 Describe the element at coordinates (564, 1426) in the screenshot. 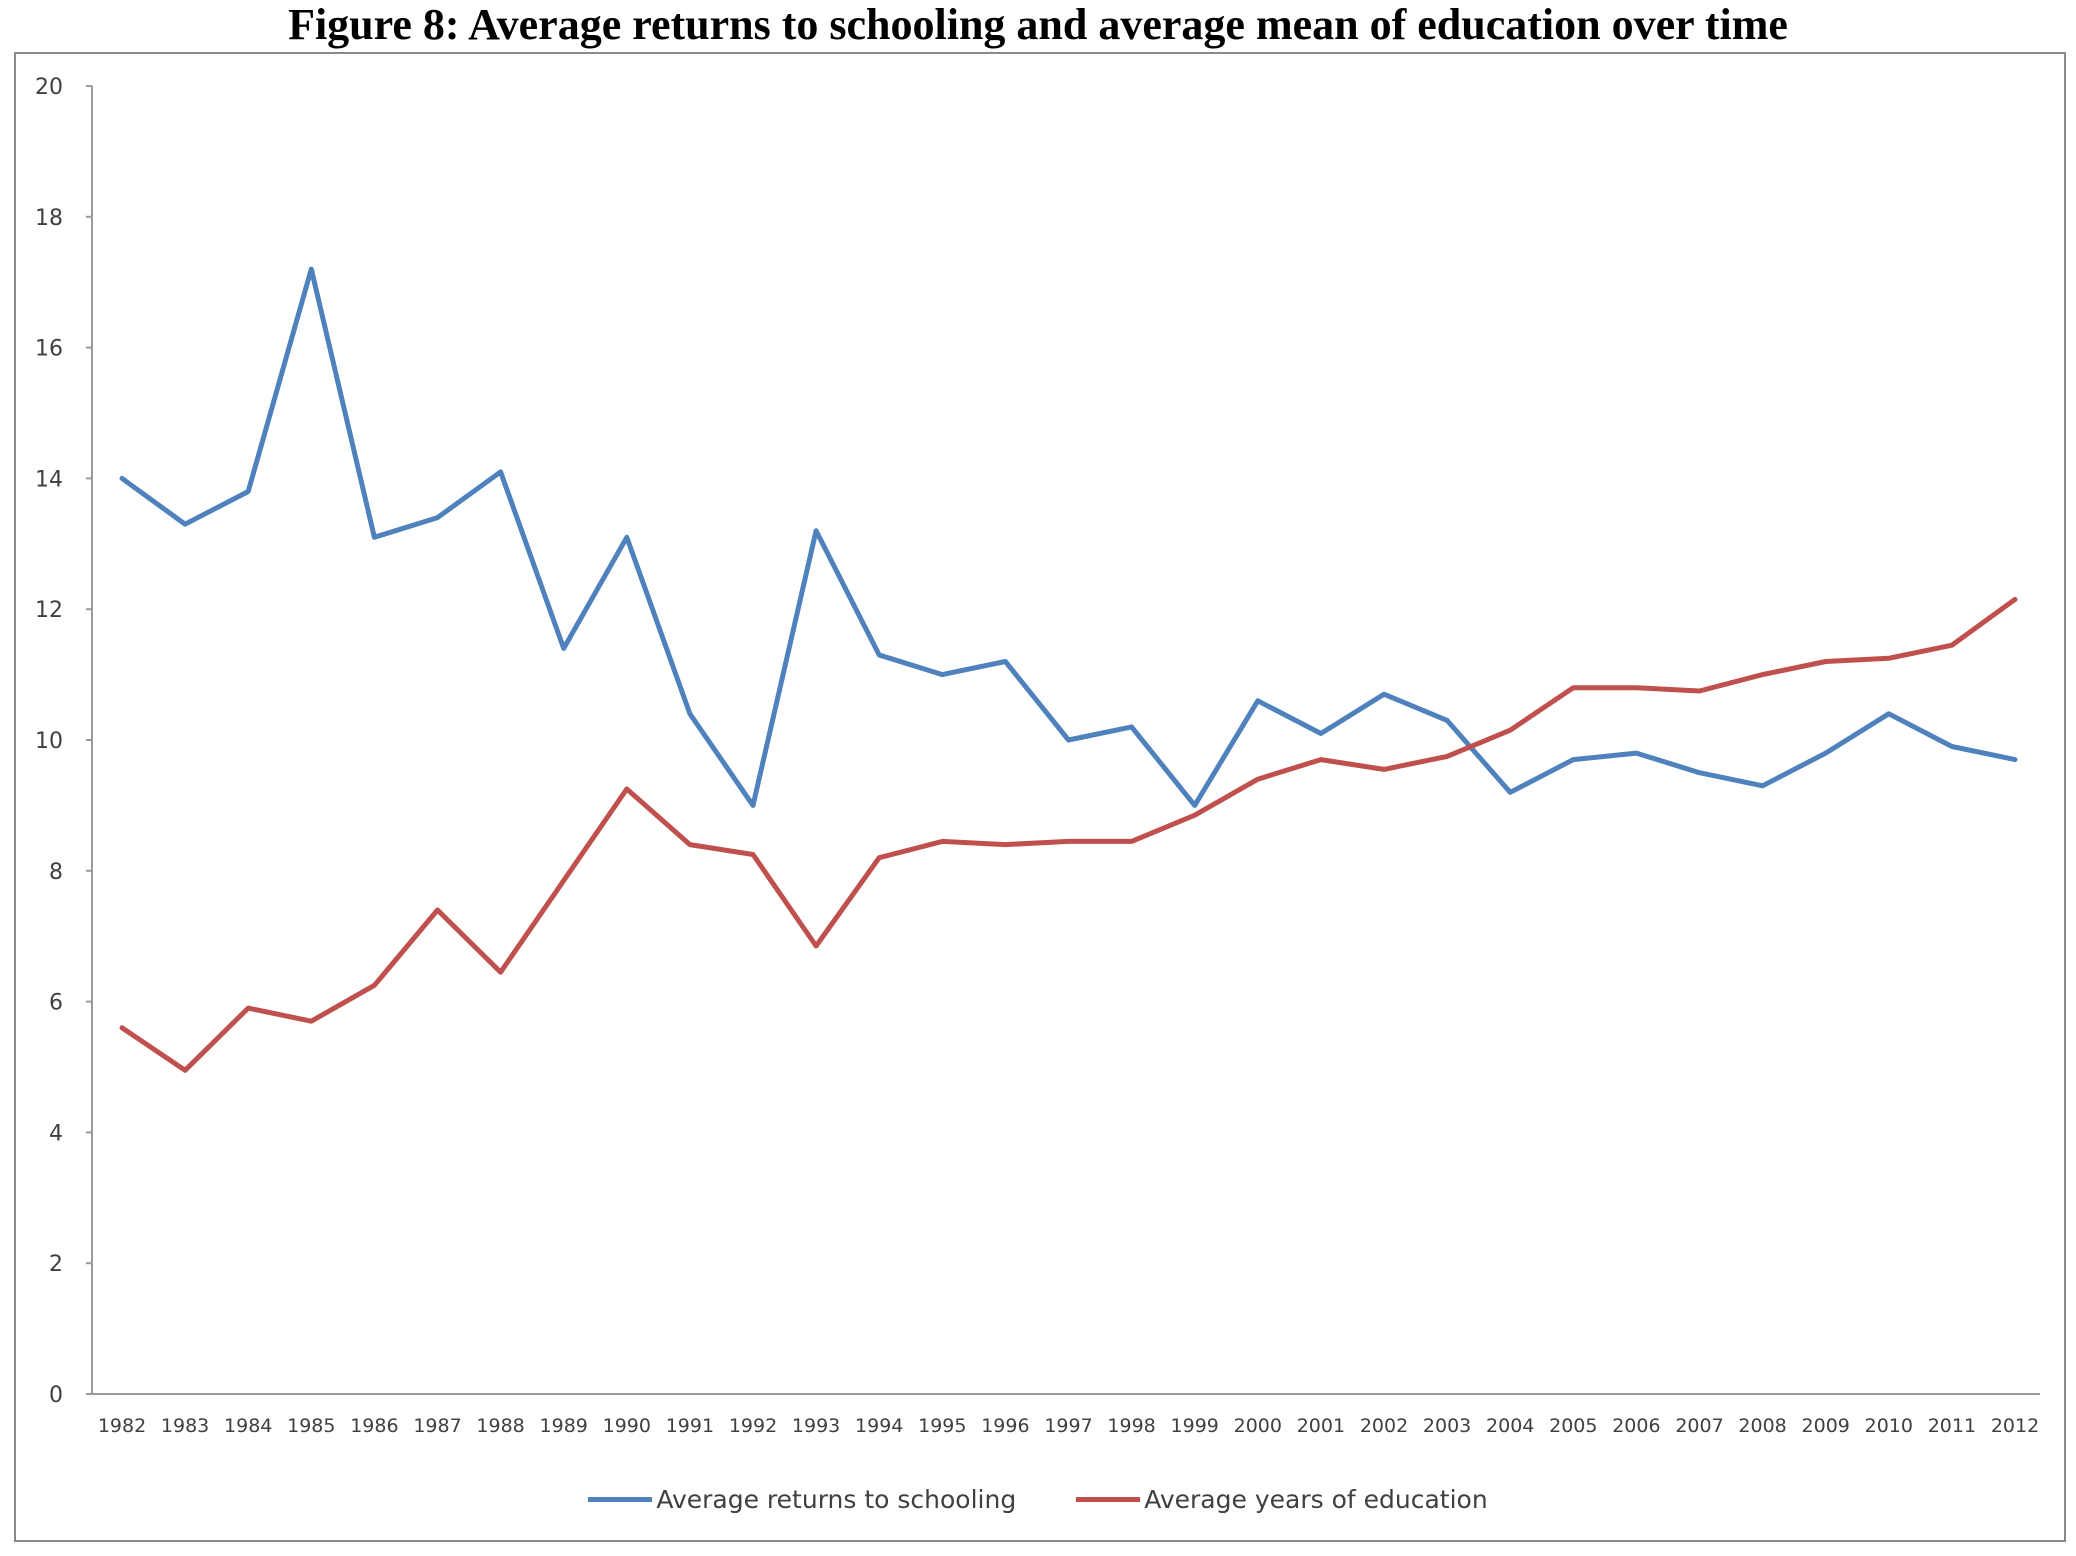

I see `x-tick-label: 1989` at that location.